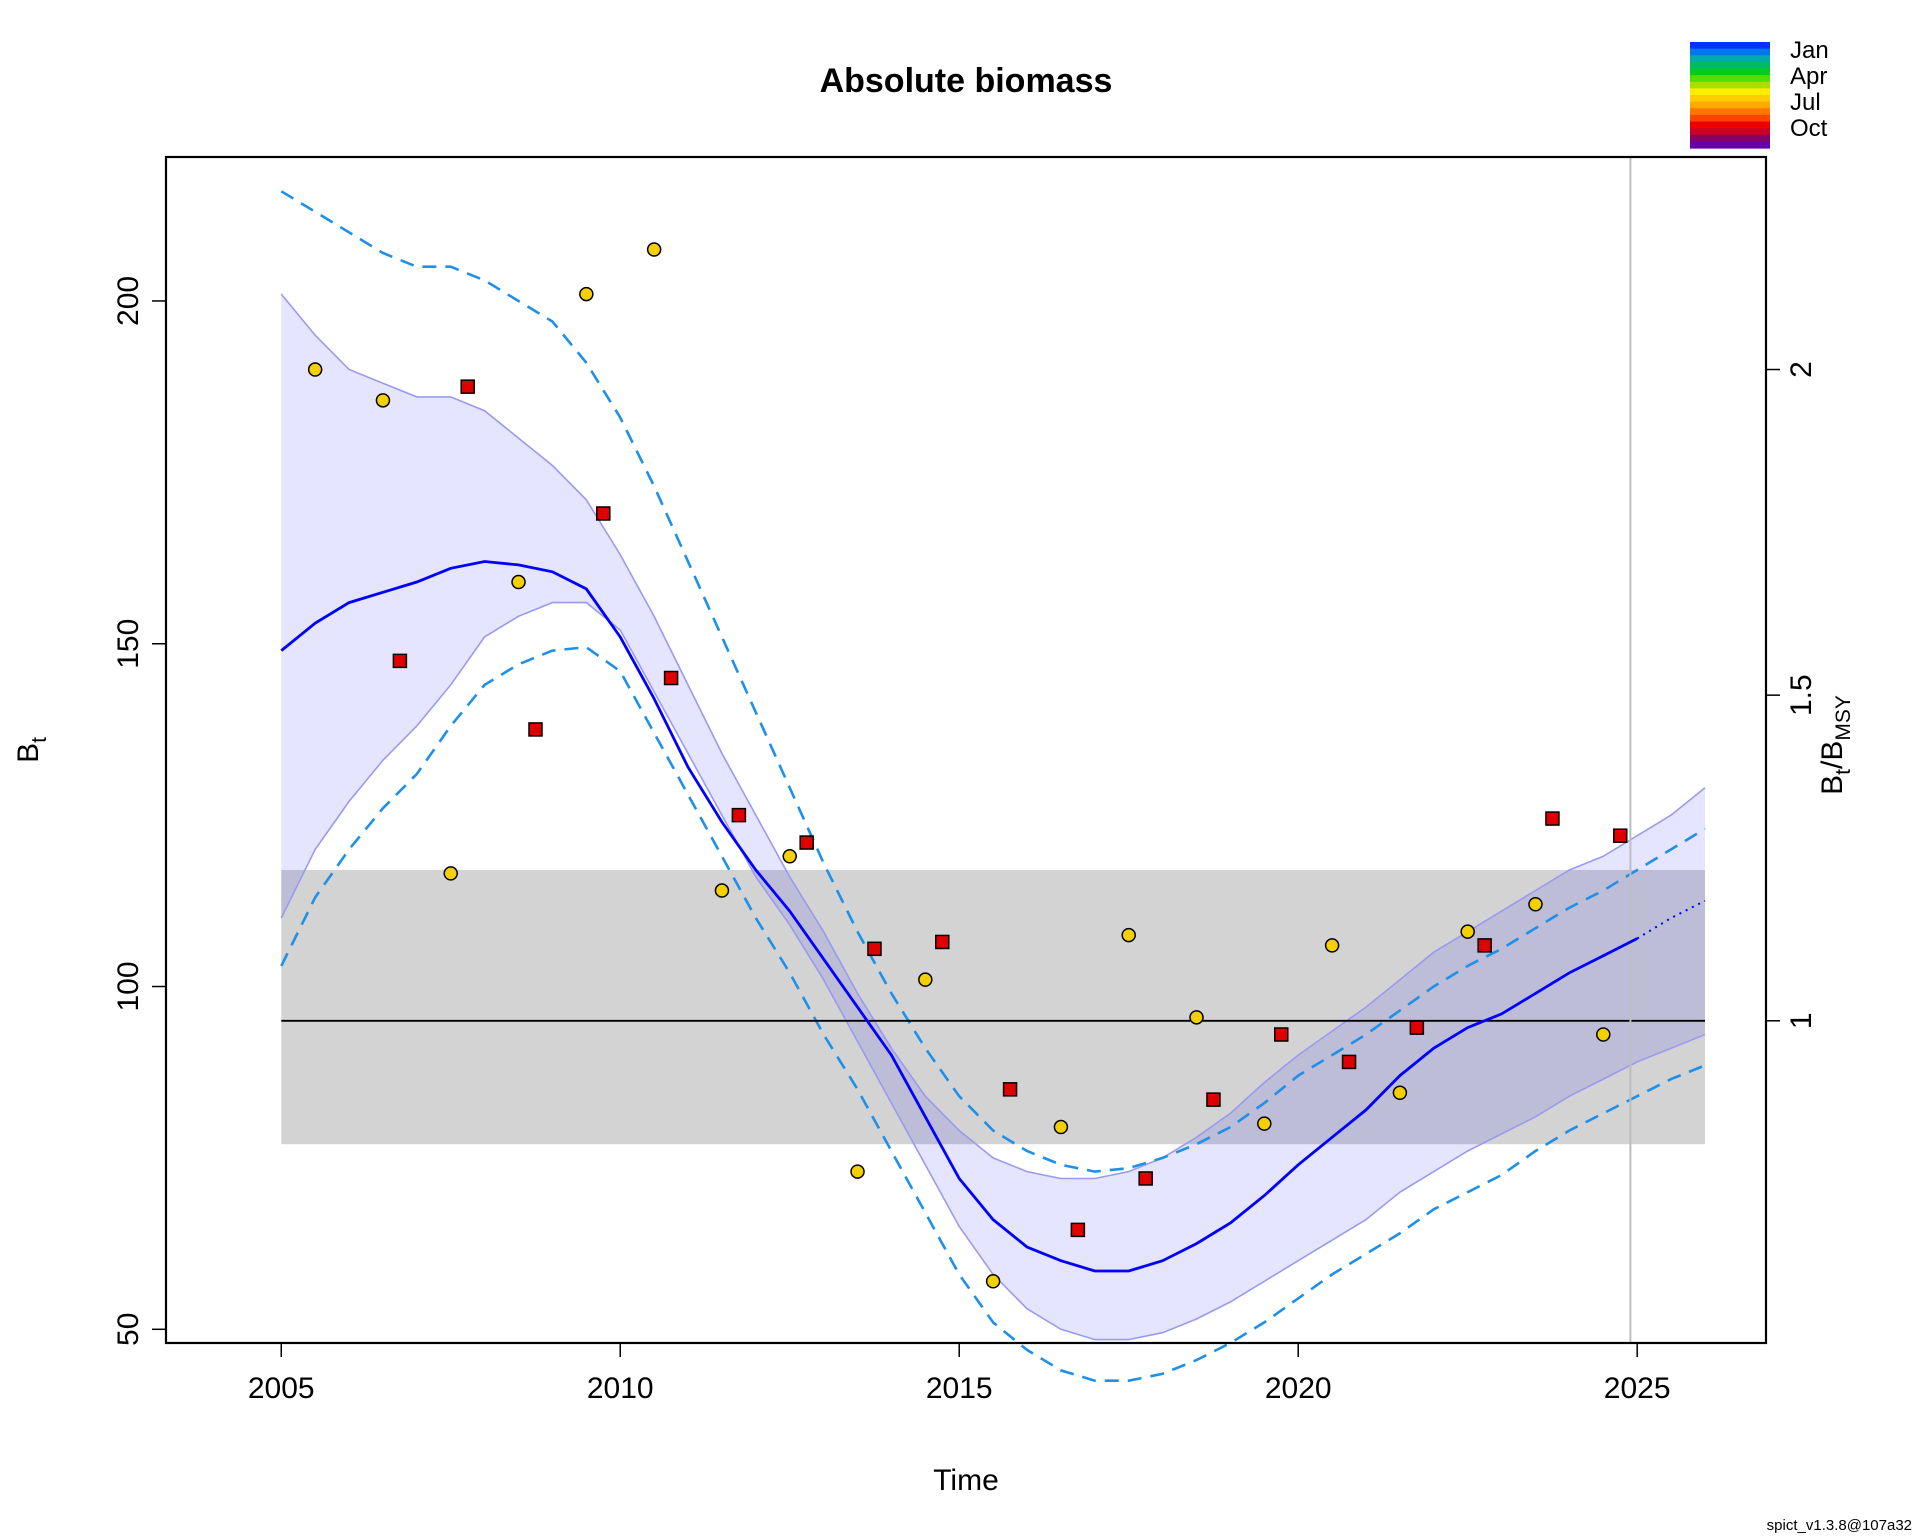 Image resolution: width=1920 pixels, height=1536 pixels. I want to click on x-tick-label: 2005, so click(281, 1388).